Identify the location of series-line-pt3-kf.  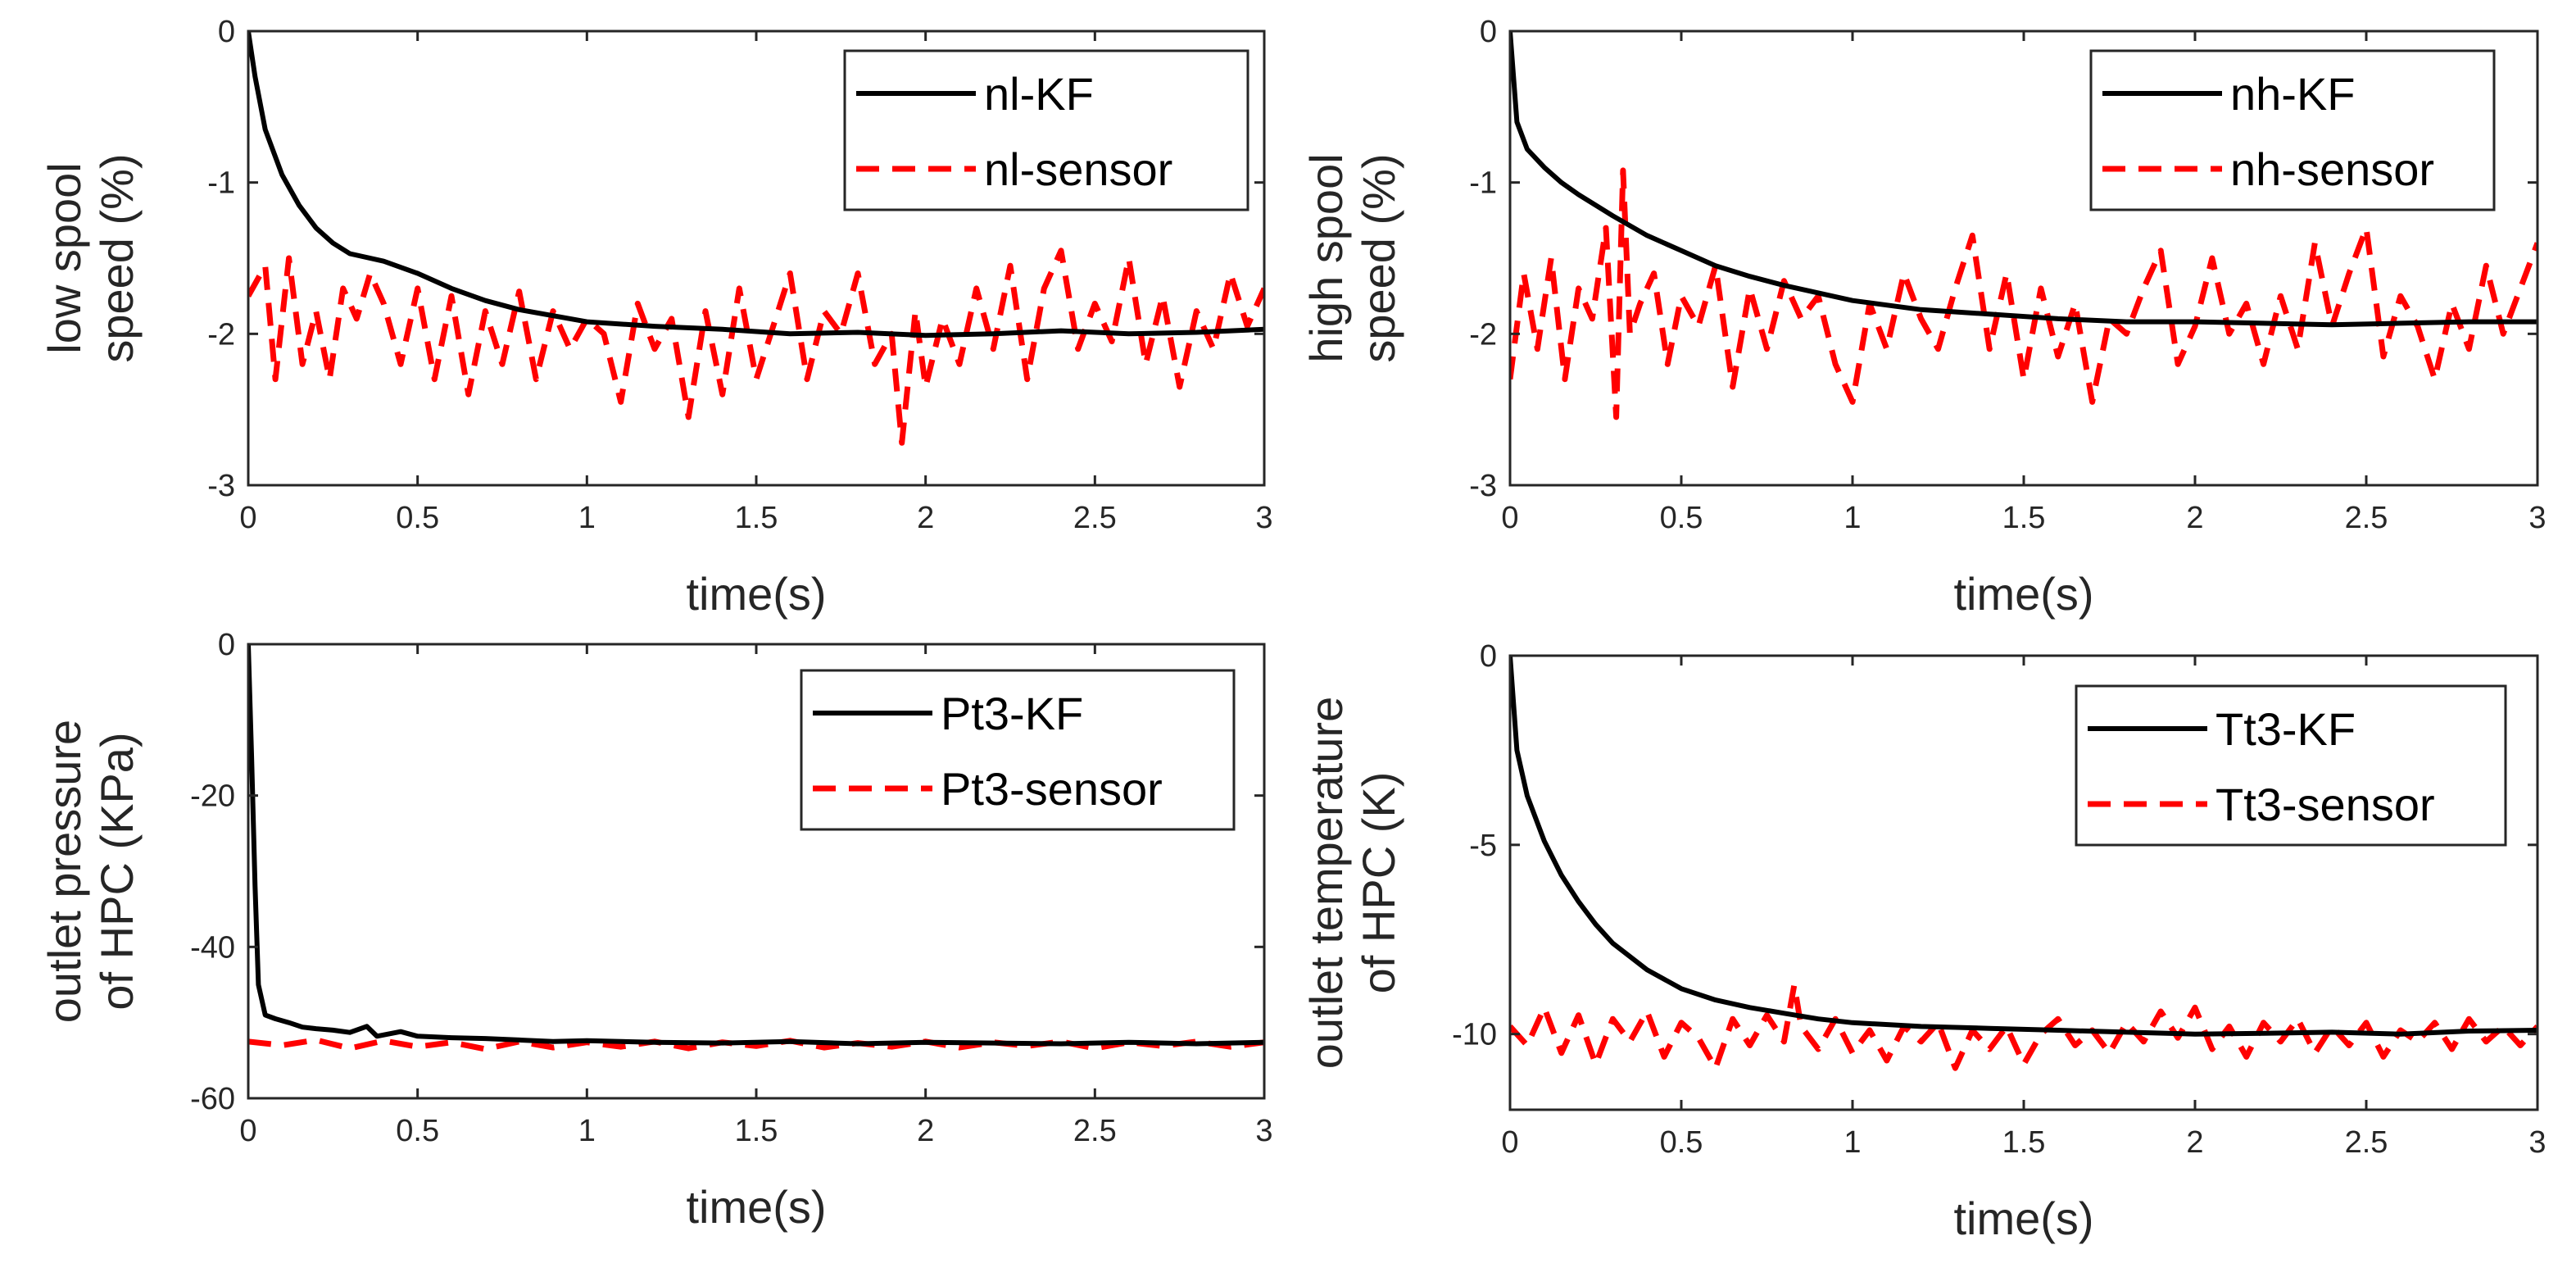
(756, 845).